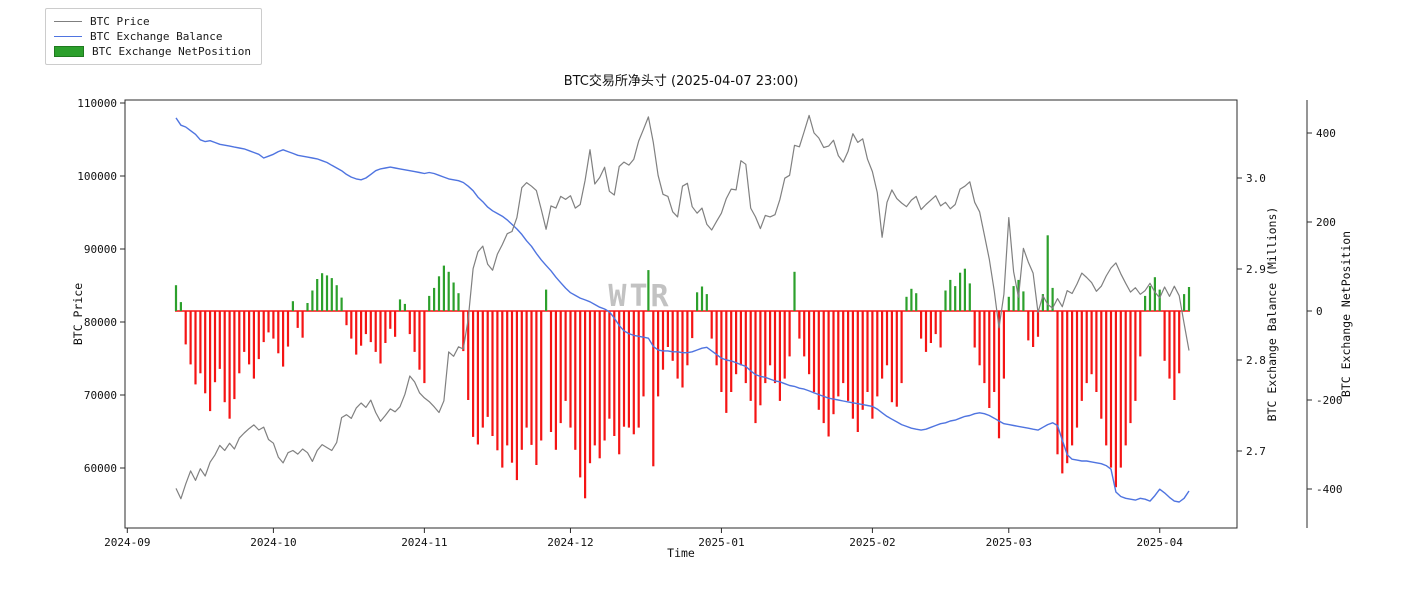  What do you see at coordinates (872, 542) in the screenshot?
I see `x-tick-label: 2025-02` at bounding box center [872, 542].